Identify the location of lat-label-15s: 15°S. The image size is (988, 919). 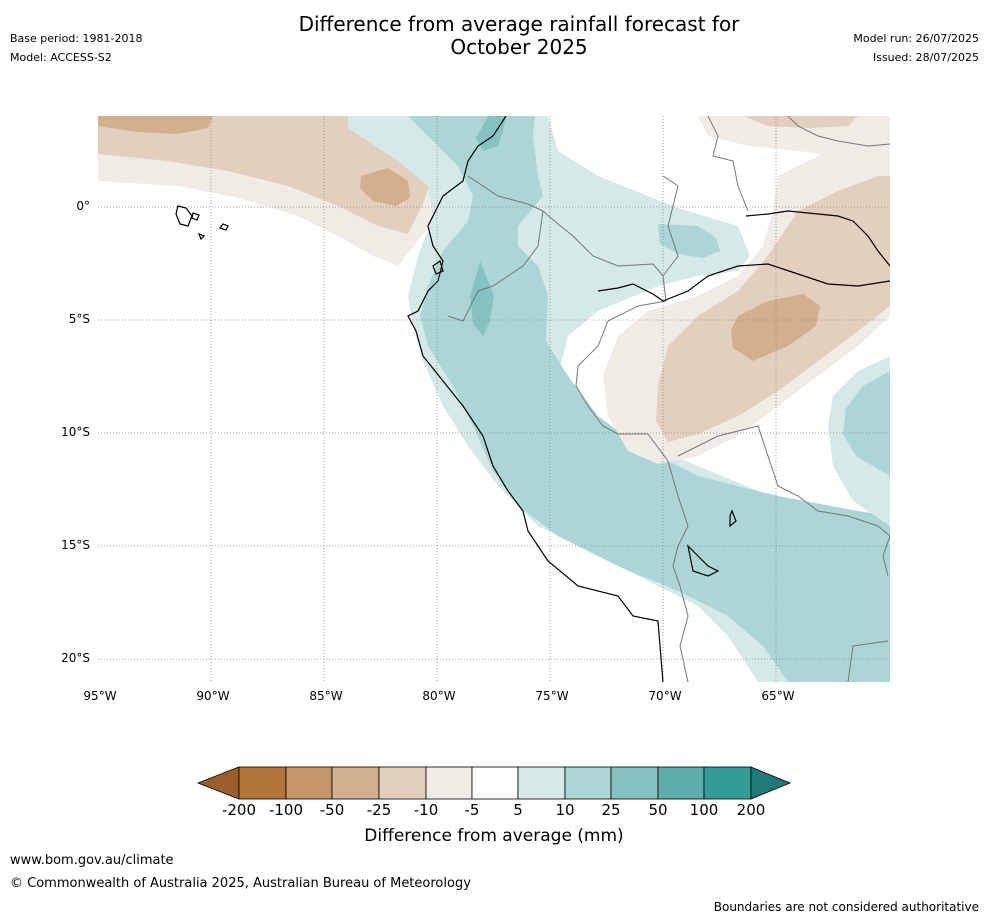
(75, 545).